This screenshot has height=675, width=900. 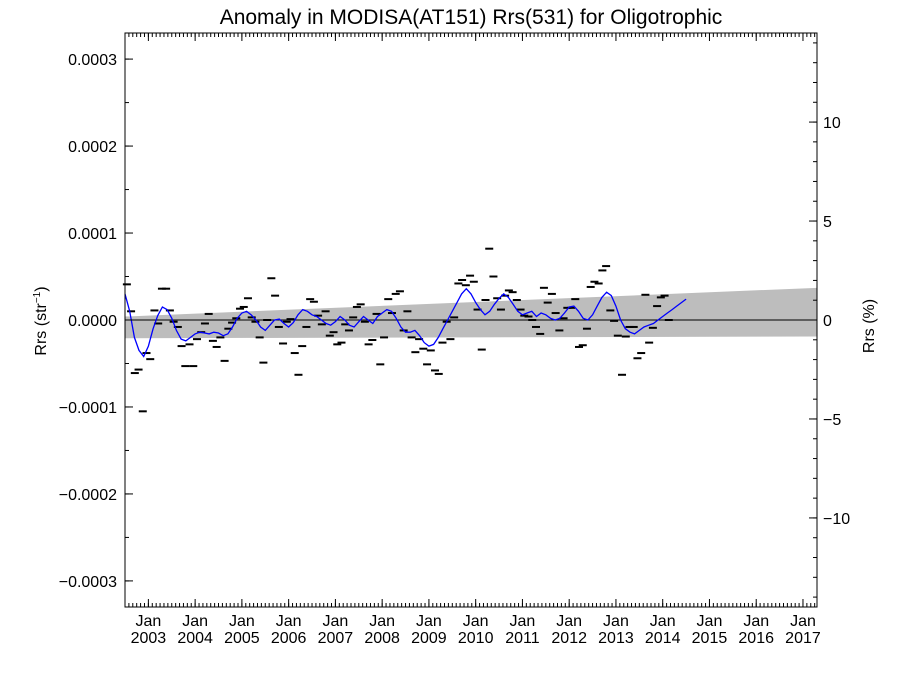 What do you see at coordinates (710, 638) in the screenshot?
I see `x-tick-year: 2015` at bounding box center [710, 638].